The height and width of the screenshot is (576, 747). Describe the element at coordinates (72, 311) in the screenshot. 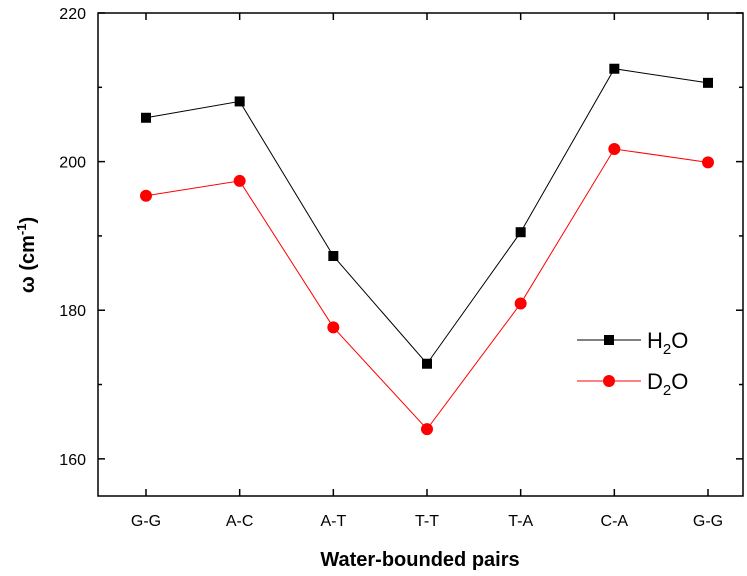

I see `y-tick-label: 180` at that location.